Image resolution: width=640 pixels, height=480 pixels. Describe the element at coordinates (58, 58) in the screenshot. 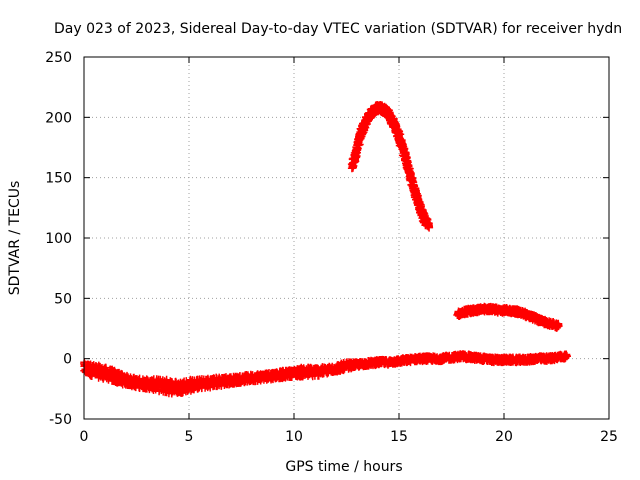

I see `y-tick-label: 250` at that location.